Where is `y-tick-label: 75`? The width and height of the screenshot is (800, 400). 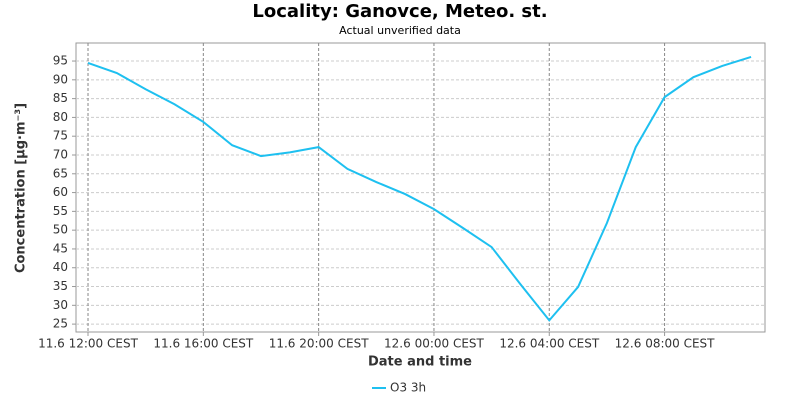
y-tick-label: 75 is located at coordinates (60, 136).